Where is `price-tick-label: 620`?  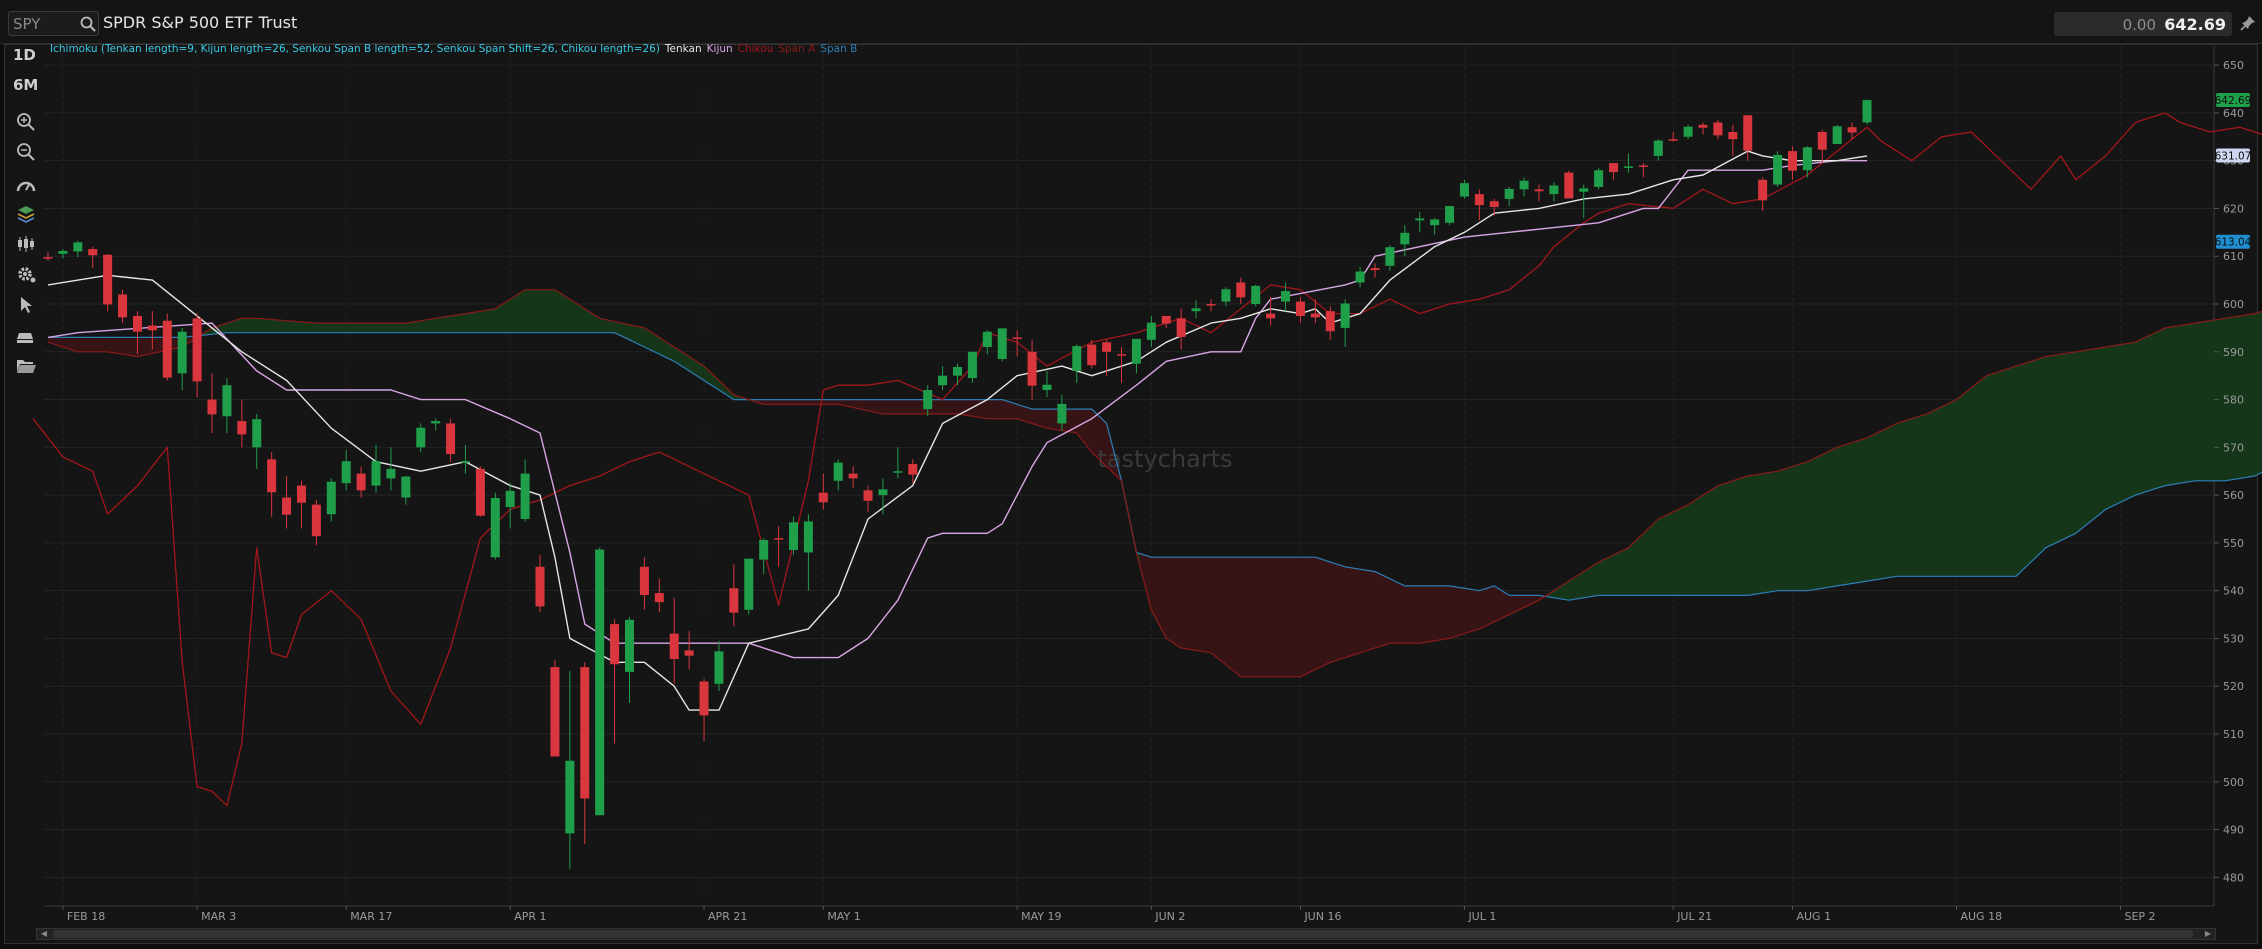
price-tick-label: 620 is located at coordinates (2233, 208).